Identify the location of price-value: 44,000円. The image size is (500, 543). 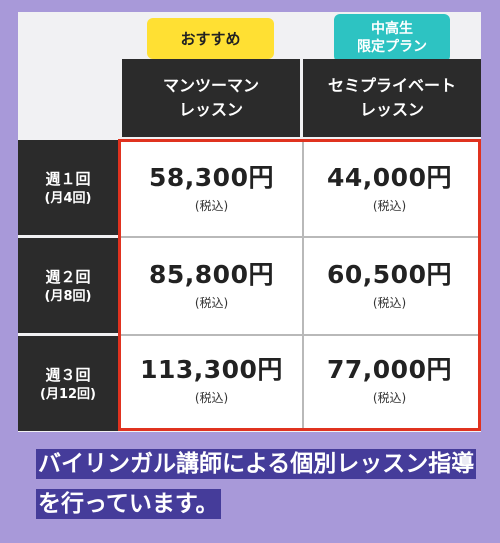
(389, 177).